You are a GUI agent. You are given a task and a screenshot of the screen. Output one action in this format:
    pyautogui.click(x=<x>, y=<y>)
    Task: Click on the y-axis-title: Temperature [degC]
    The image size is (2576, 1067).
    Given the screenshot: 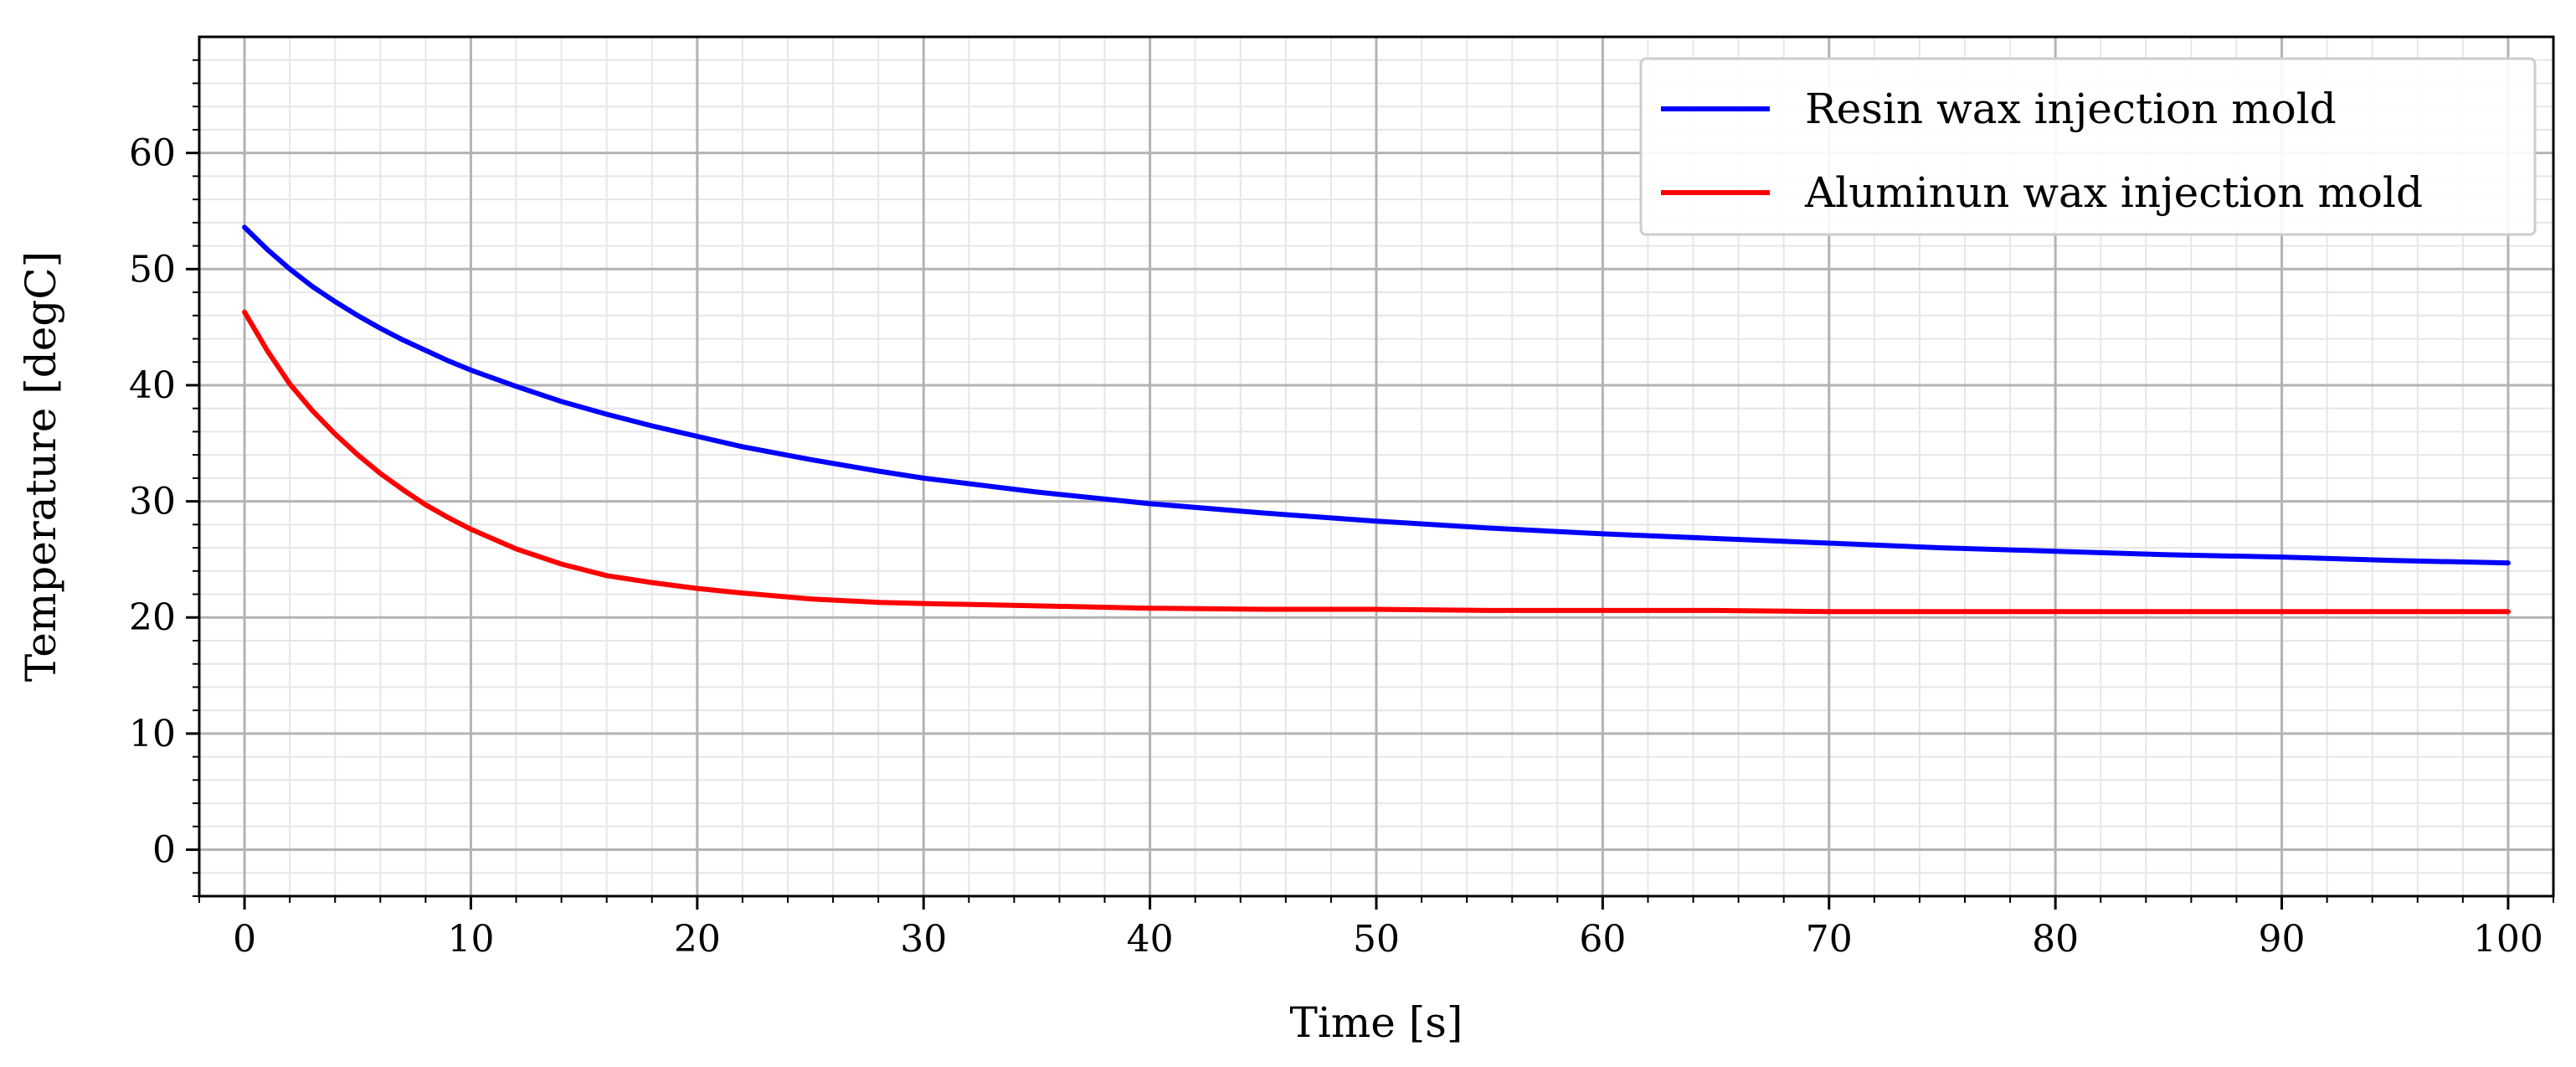 What is the action you would take?
    pyautogui.click(x=41, y=466)
    